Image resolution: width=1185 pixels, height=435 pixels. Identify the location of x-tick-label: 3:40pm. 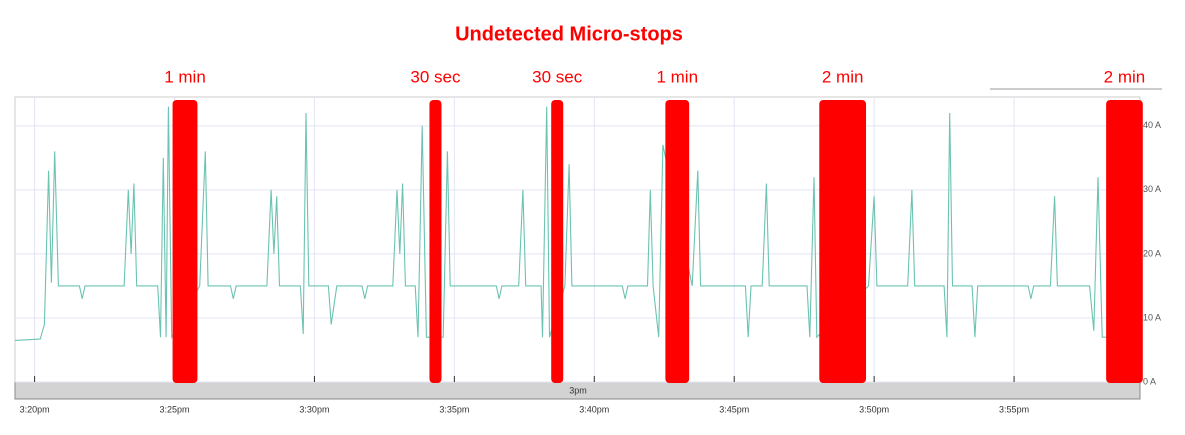
(594, 409).